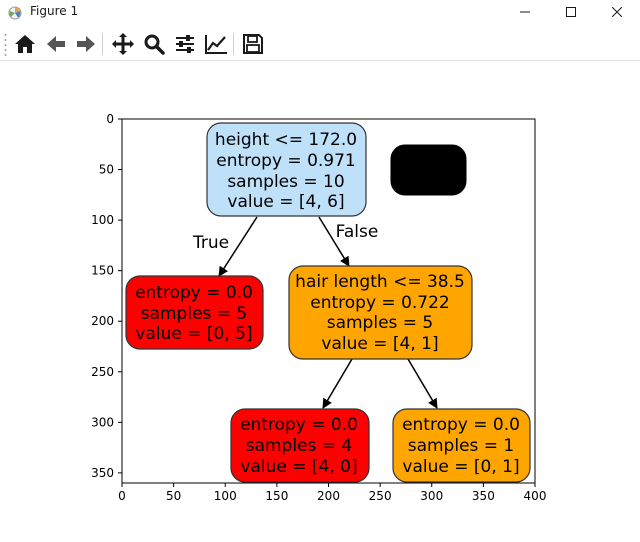  What do you see at coordinates (102, 220) in the screenshot?
I see `y-tick-label: 100` at bounding box center [102, 220].